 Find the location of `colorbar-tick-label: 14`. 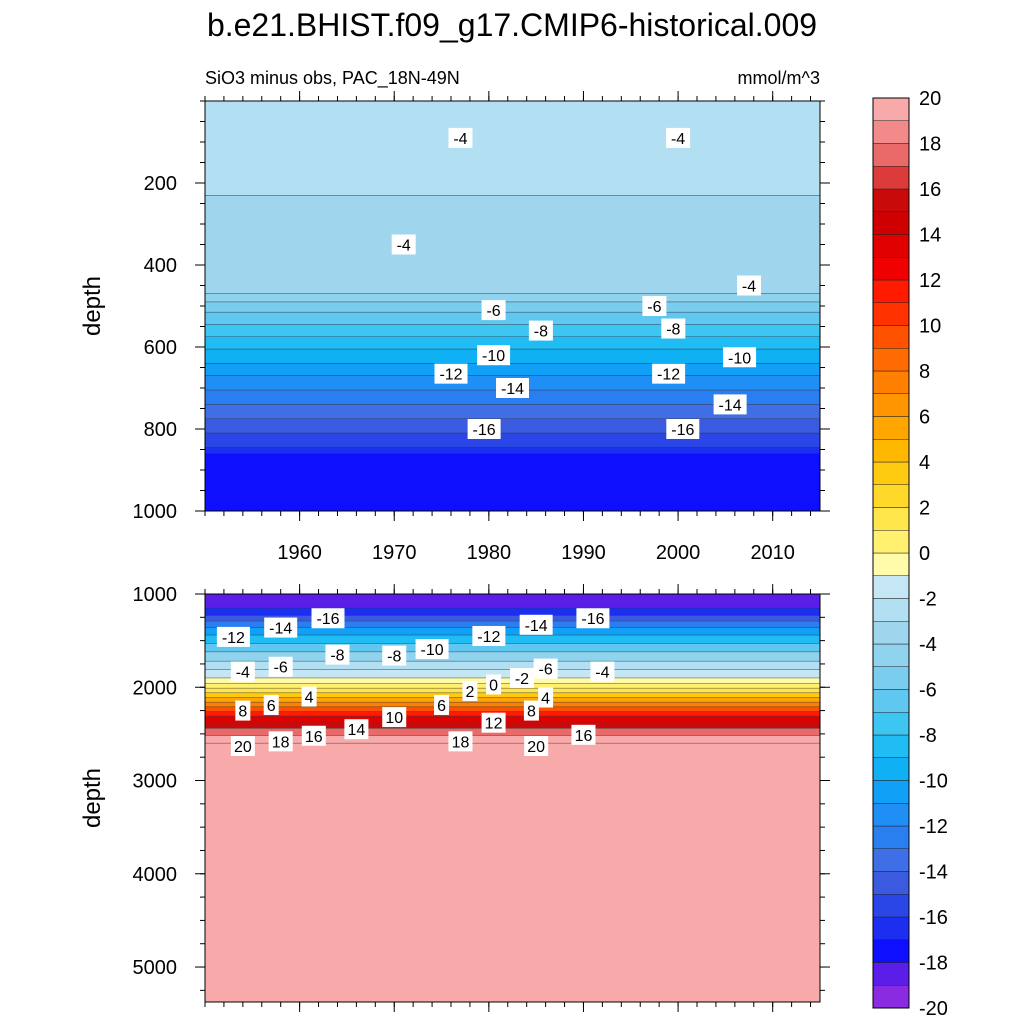

colorbar-tick-label: 14 is located at coordinates (930, 236).